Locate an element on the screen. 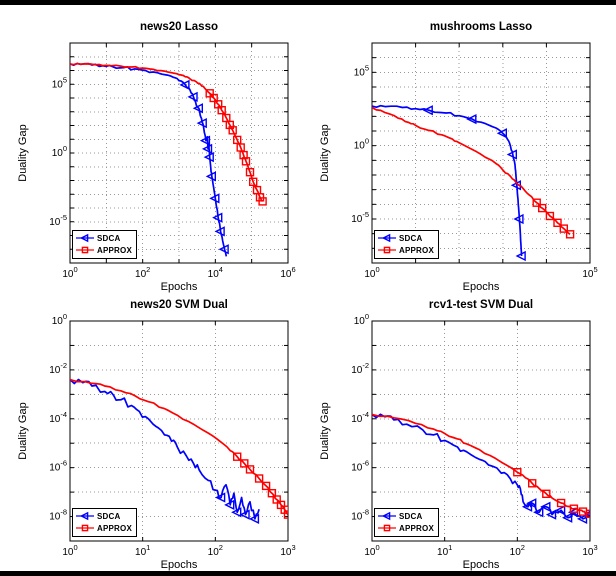  legend-label: APPROX is located at coordinates (114, 250).